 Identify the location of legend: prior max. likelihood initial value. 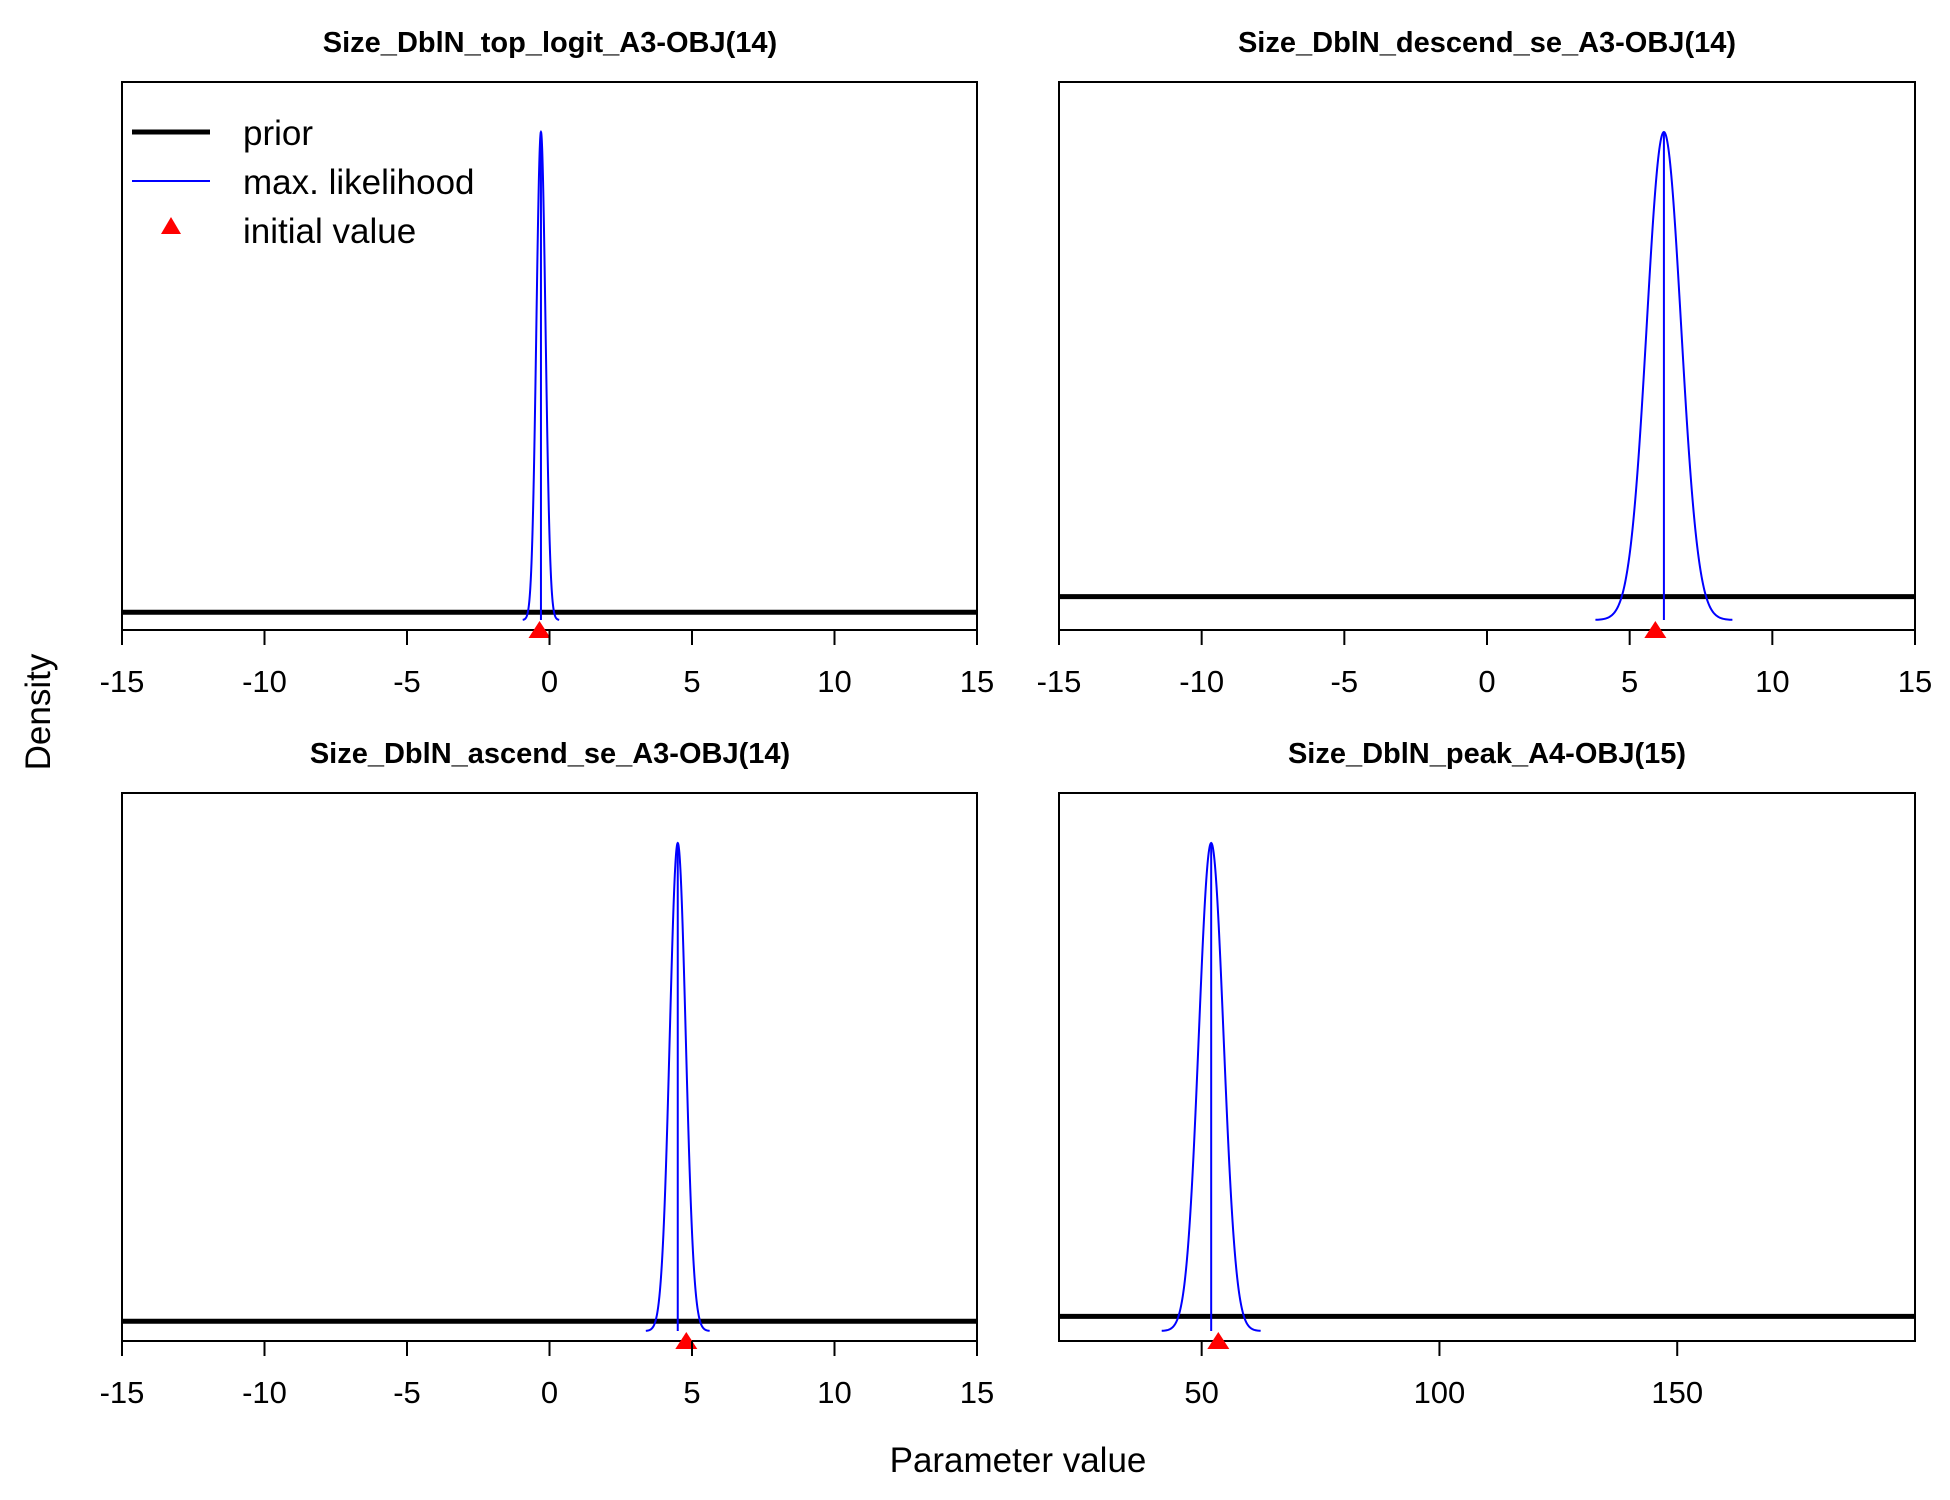
(303, 182).